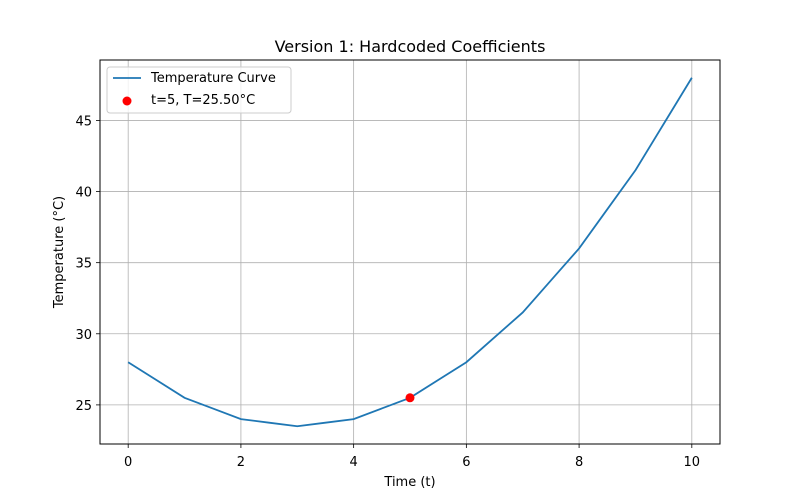 The width and height of the screenshot is (800, 500). What do you see at coordinates (466, 462) in the screenshot?
I see `x-tick-label: 6` at bounding box center [466, 462].